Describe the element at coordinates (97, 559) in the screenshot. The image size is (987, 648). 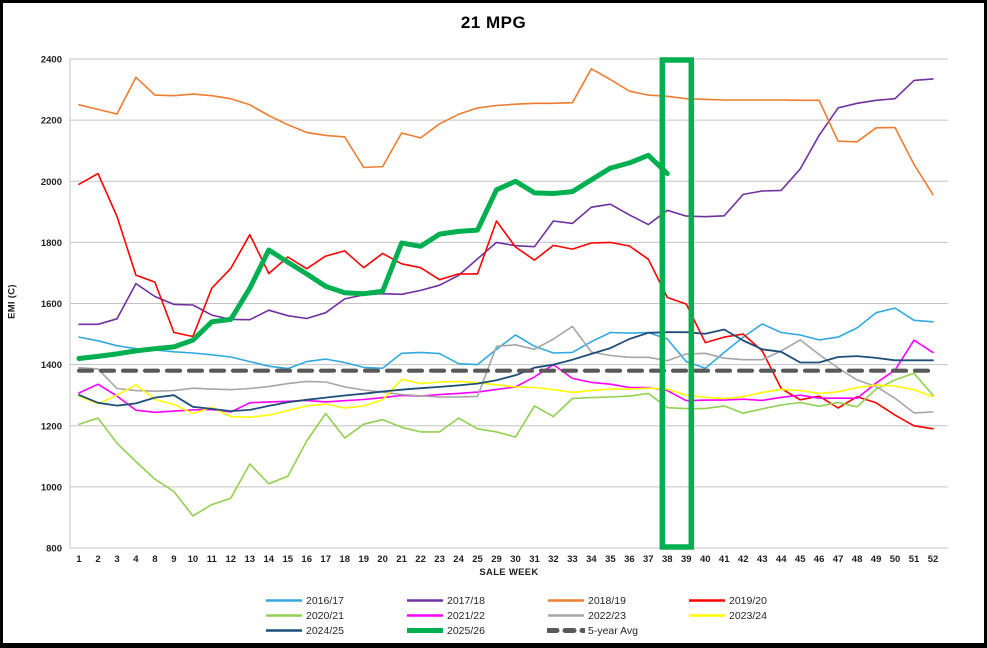
I see `x-tick-label: 2` at that location.